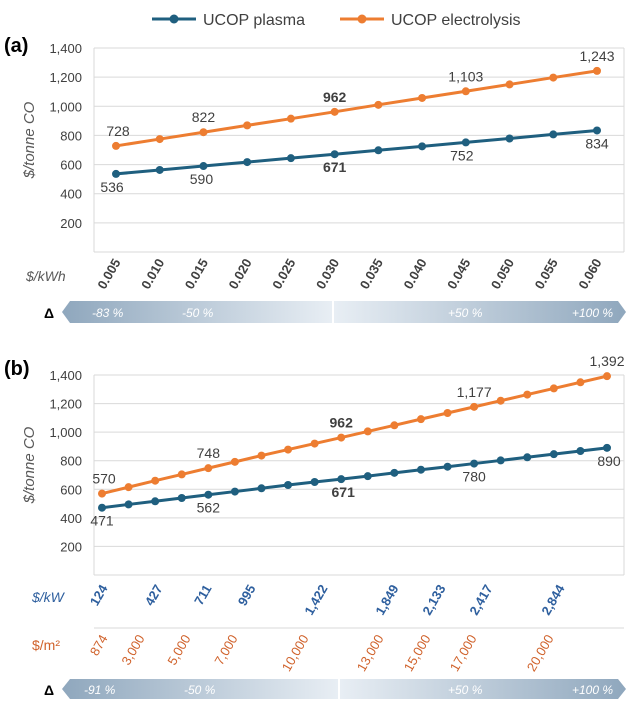 The width and height of the screenshot is (633, 702). What do you see at coordinates (29, 465) in the screenshot?
I see `panel-b-ylabel: $/tonne CO` at bounding box center [29, 465].